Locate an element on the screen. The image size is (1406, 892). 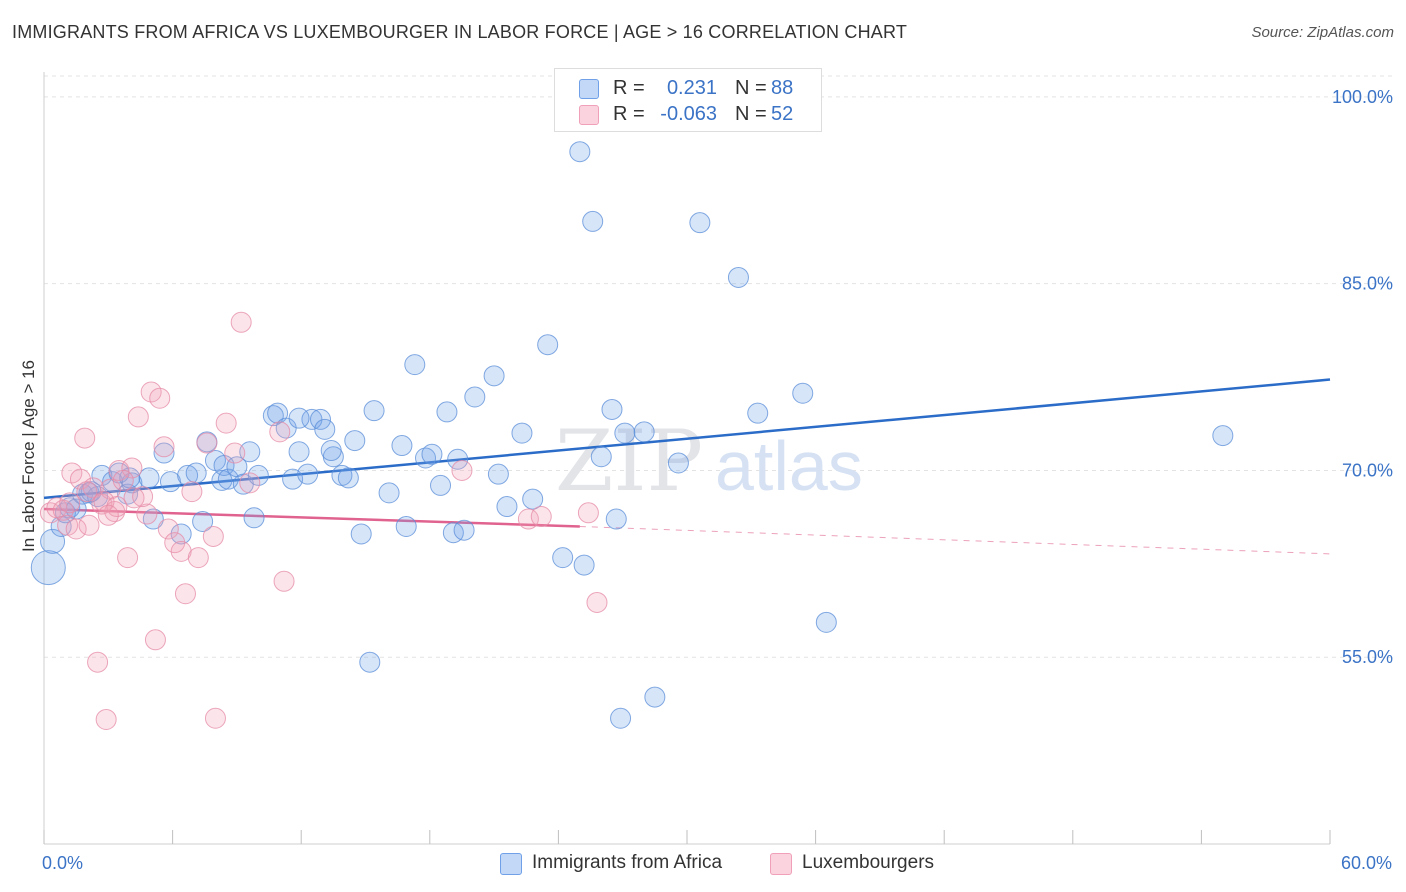
bottom-legend-label-luxembourgers: Luxembourgers is located at coordinates (868, 862).